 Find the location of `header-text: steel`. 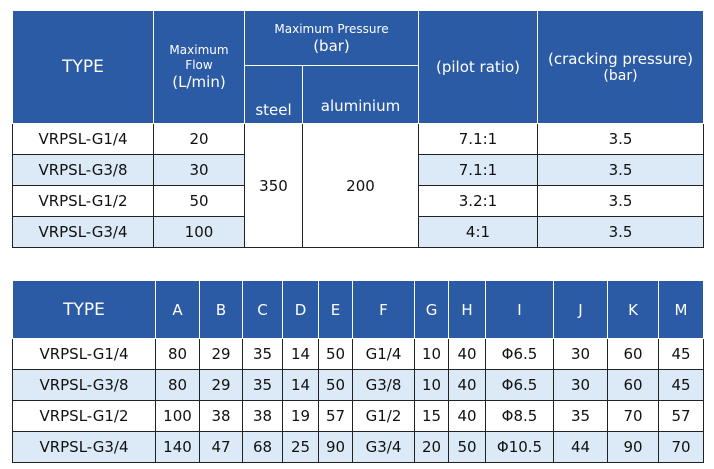

header-text: steel is located at coordinates (273, 110).